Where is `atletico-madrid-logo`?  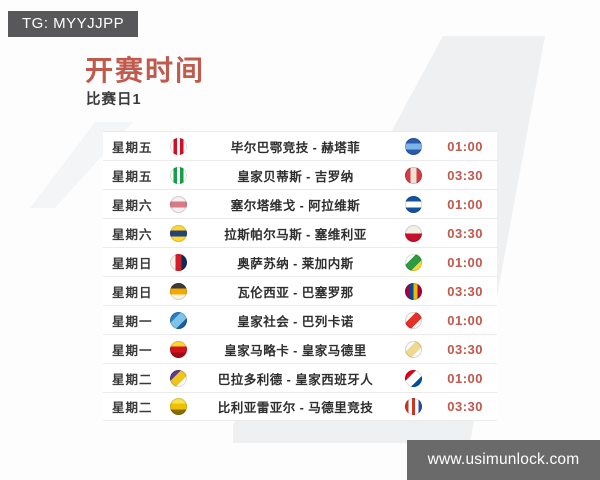 atletico-madrid-logo is located at coordinates (413, 406).